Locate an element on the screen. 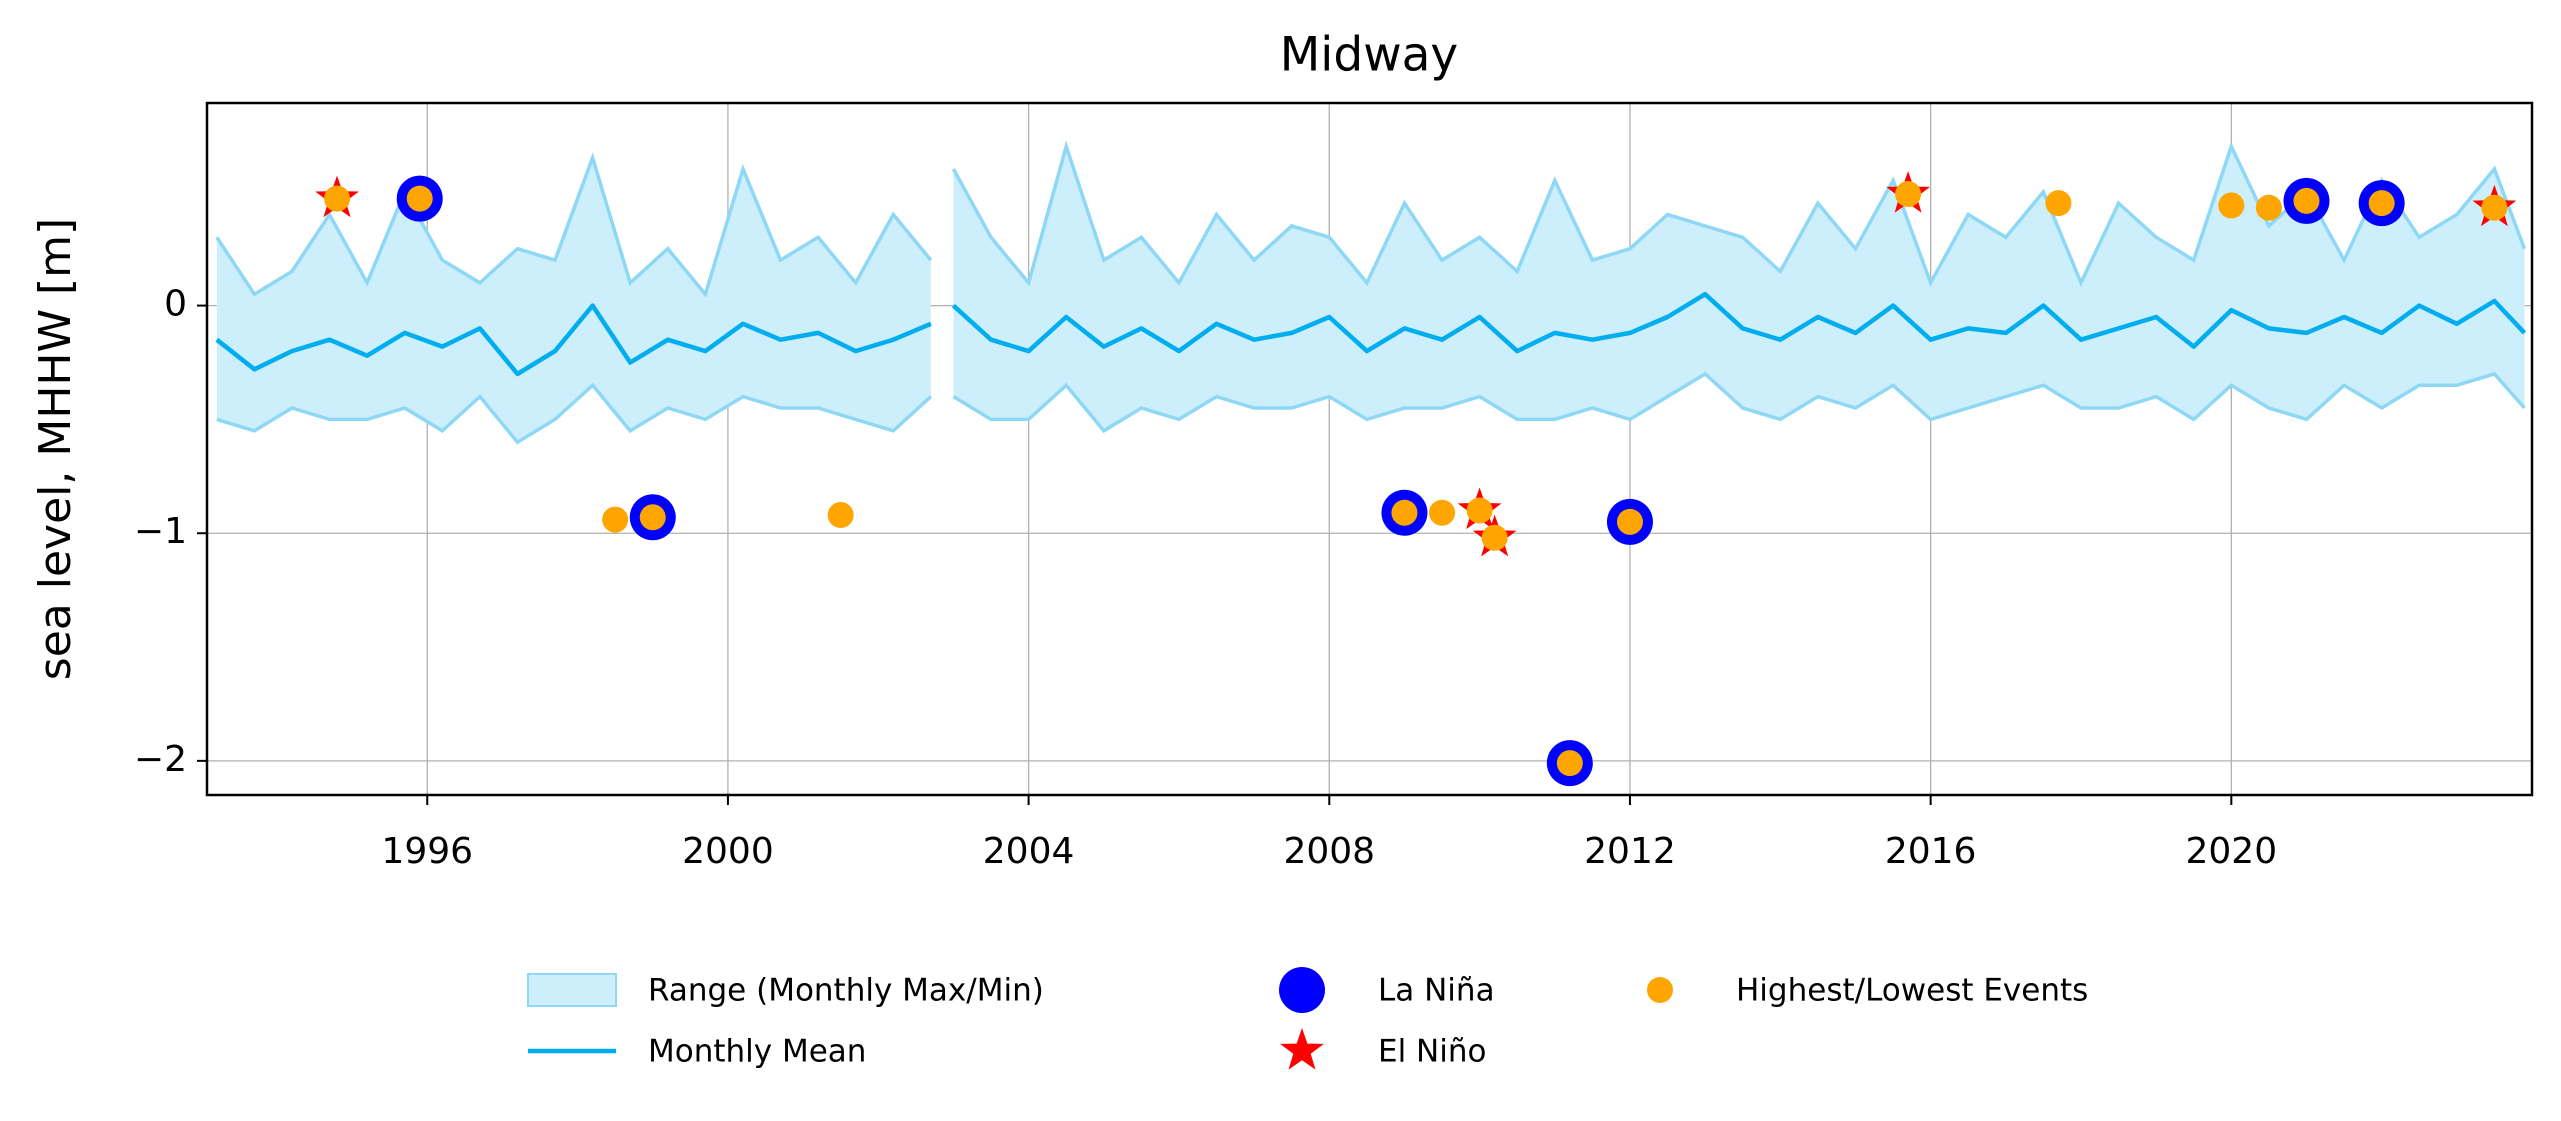  y-tick-label: −2 is located at coordinates (160, 759).